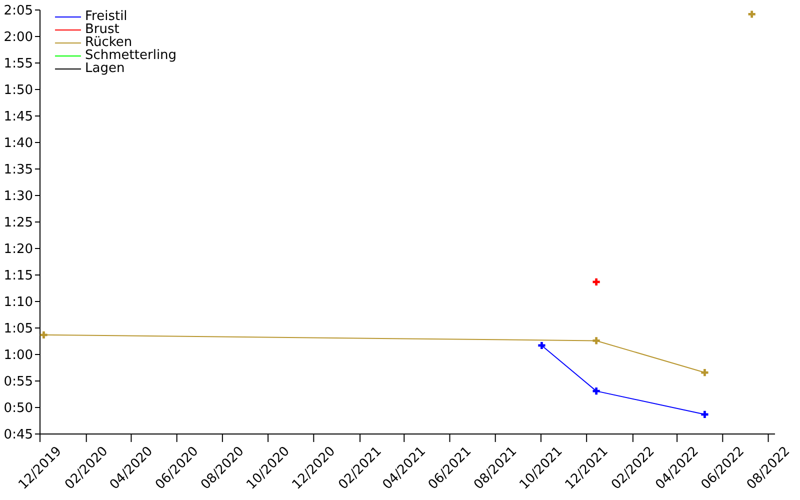 Image resolution: width=800 pixels, height=500 pixels. I want to click on y-tick-label: 1:30, so click(18, 196).